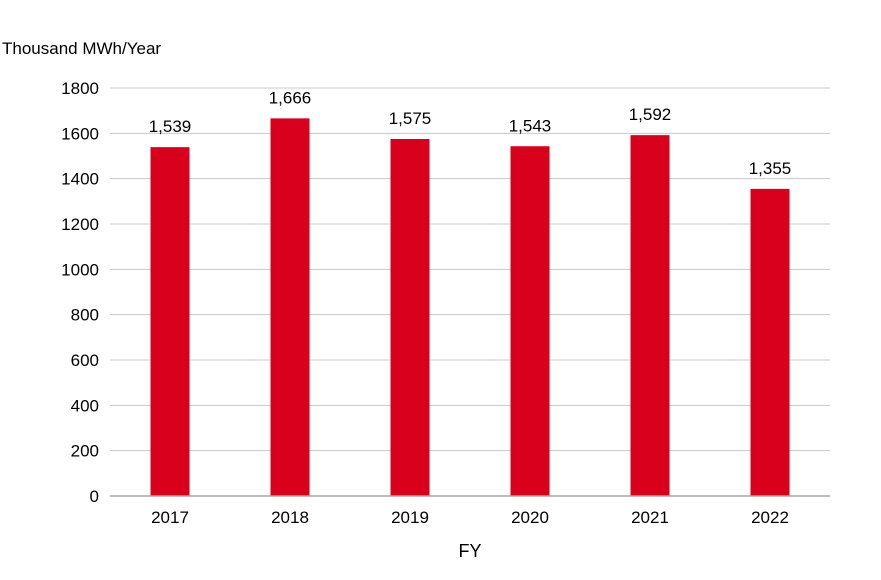 Image resolution: width=881 pixels, height=580 pixels. I want to click on y-tick-label-600: 600, so click(85, 360).